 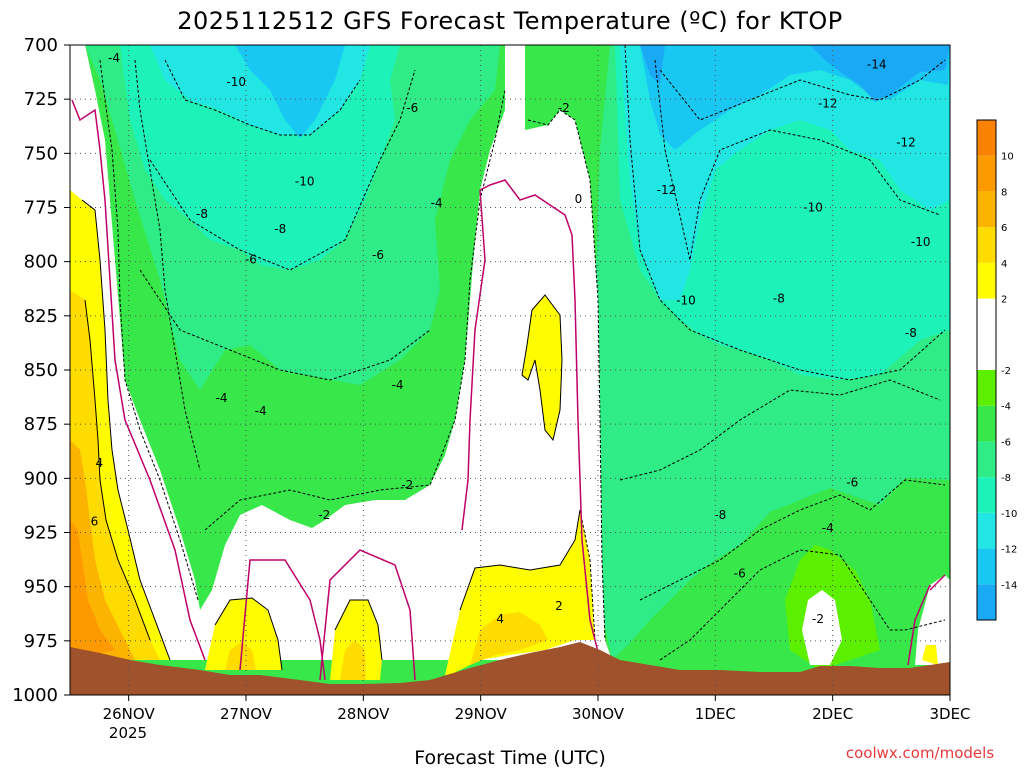 What do you see at coordinates (832, 714) in the screenshot?
I see `x-tick-label: 2DEC` at bounding box center [832, 714].